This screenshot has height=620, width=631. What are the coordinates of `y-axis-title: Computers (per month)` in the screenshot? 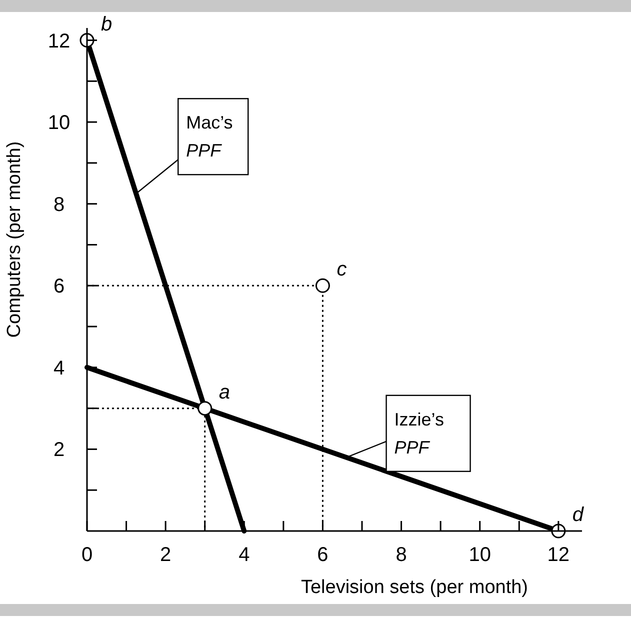 It's located at (14, 239).